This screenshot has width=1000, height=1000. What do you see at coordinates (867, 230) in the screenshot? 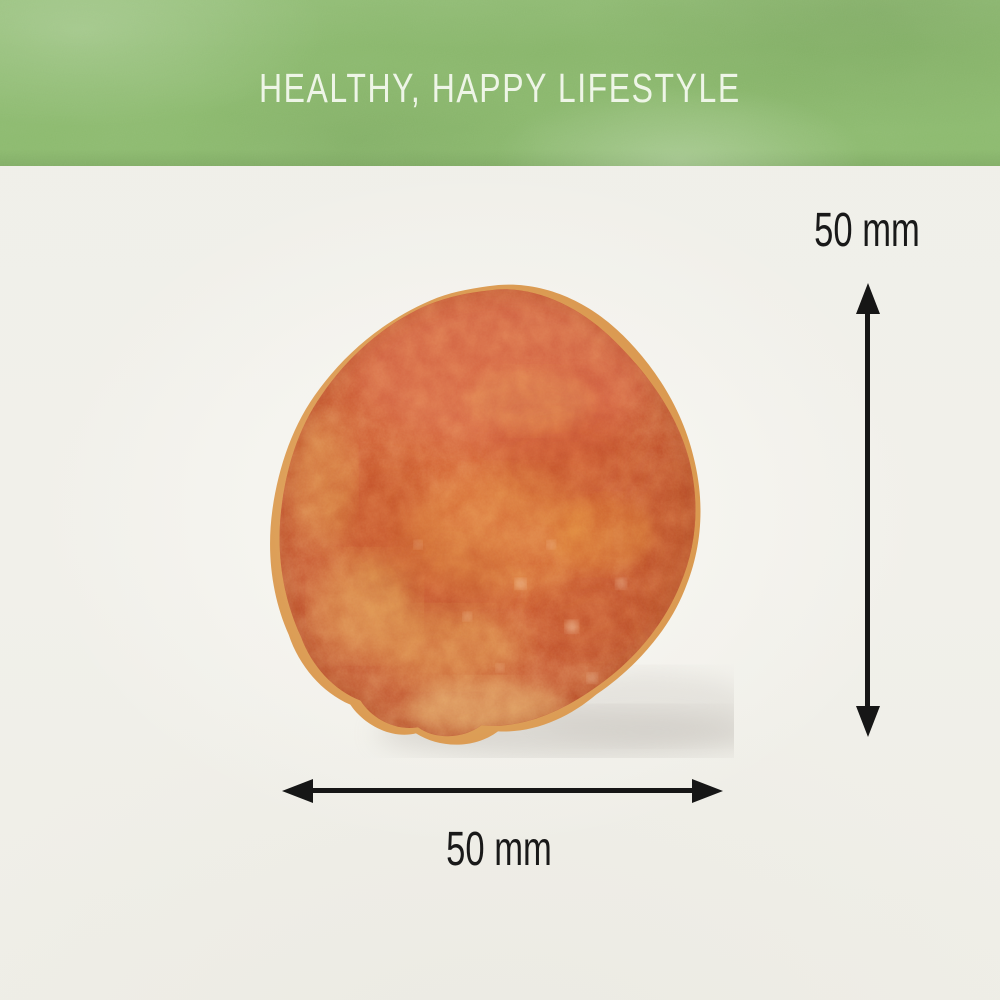
I see `height-dimension-label: 50 mm` at bounding box center [867, 230].